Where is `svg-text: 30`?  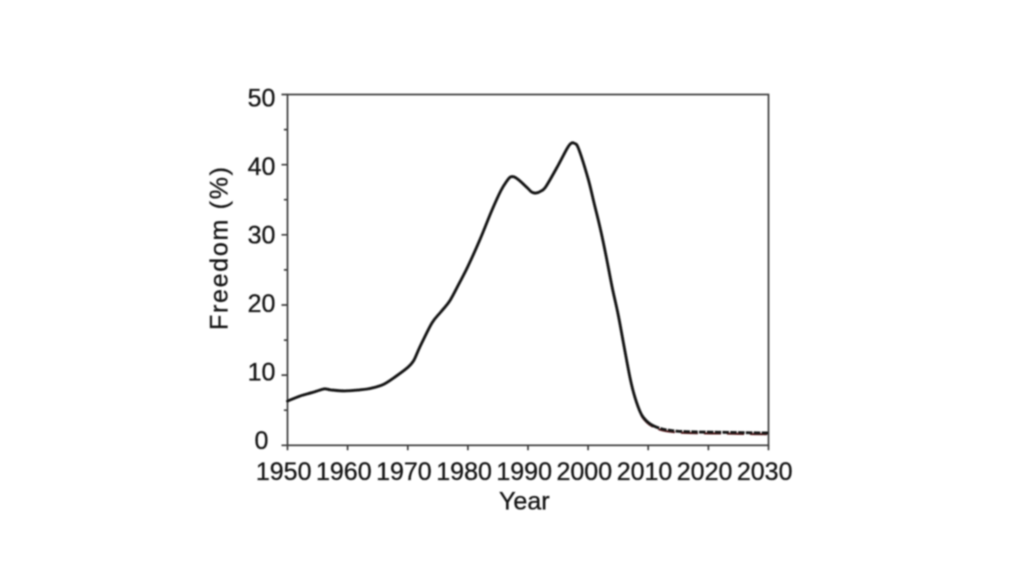
svg-text: 30 is located at coordinates (262, 236).